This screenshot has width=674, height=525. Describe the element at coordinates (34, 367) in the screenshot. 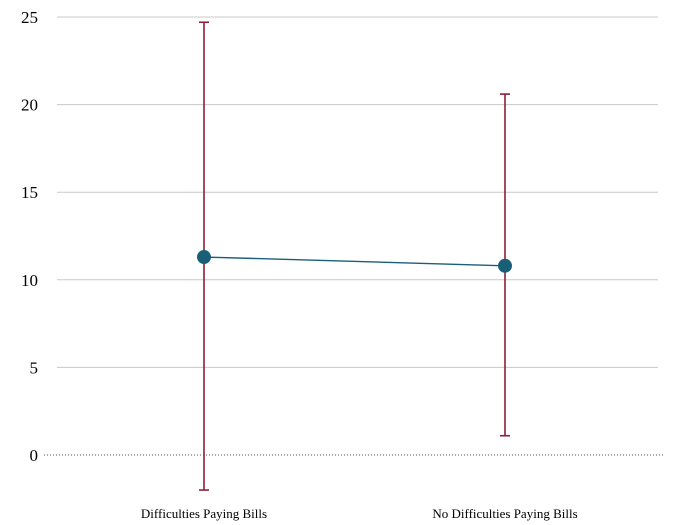

I see `y-tick-label: 5` at that location.